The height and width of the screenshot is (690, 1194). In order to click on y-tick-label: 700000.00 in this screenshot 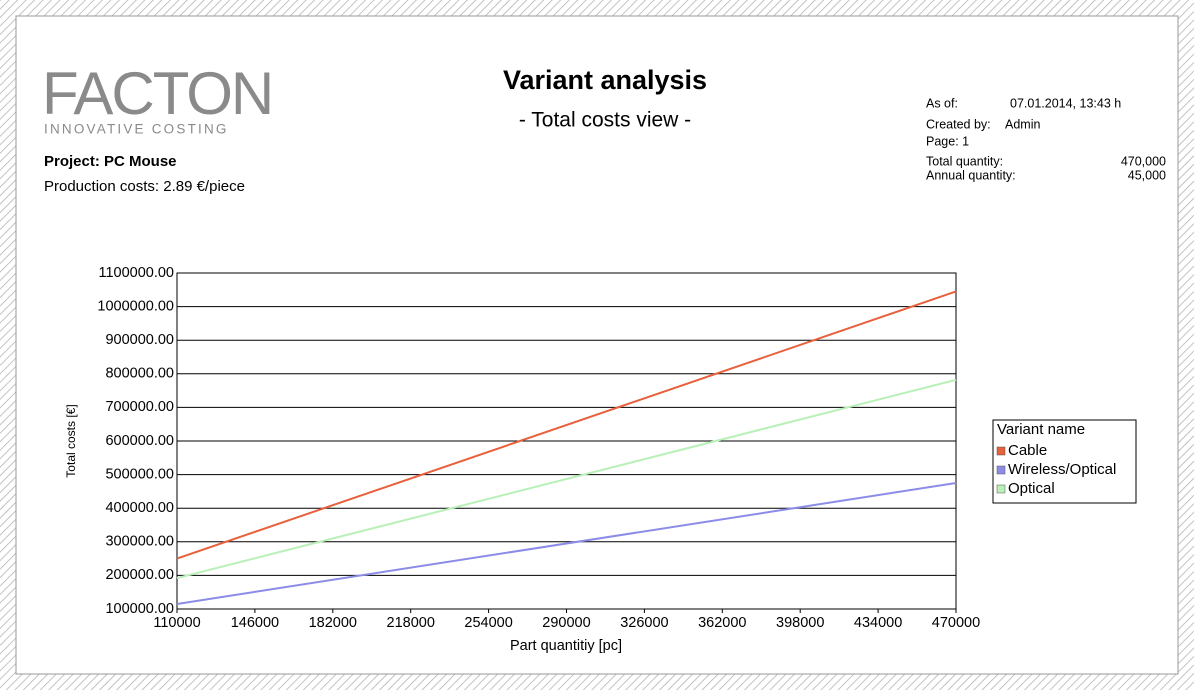, I will do `click(139, 407)`.